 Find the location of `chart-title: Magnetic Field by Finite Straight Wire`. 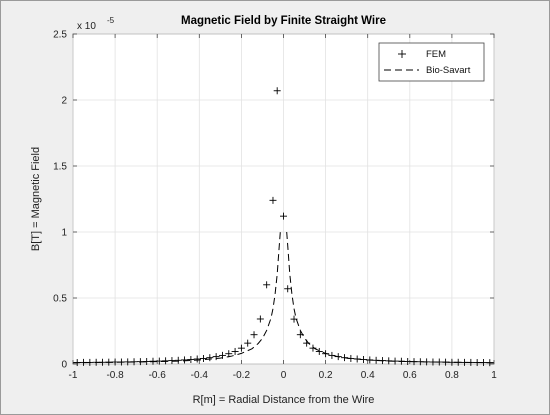

chart-title: Magnetic Field by Finite Straight Wire is located at coordinates (283, 21).